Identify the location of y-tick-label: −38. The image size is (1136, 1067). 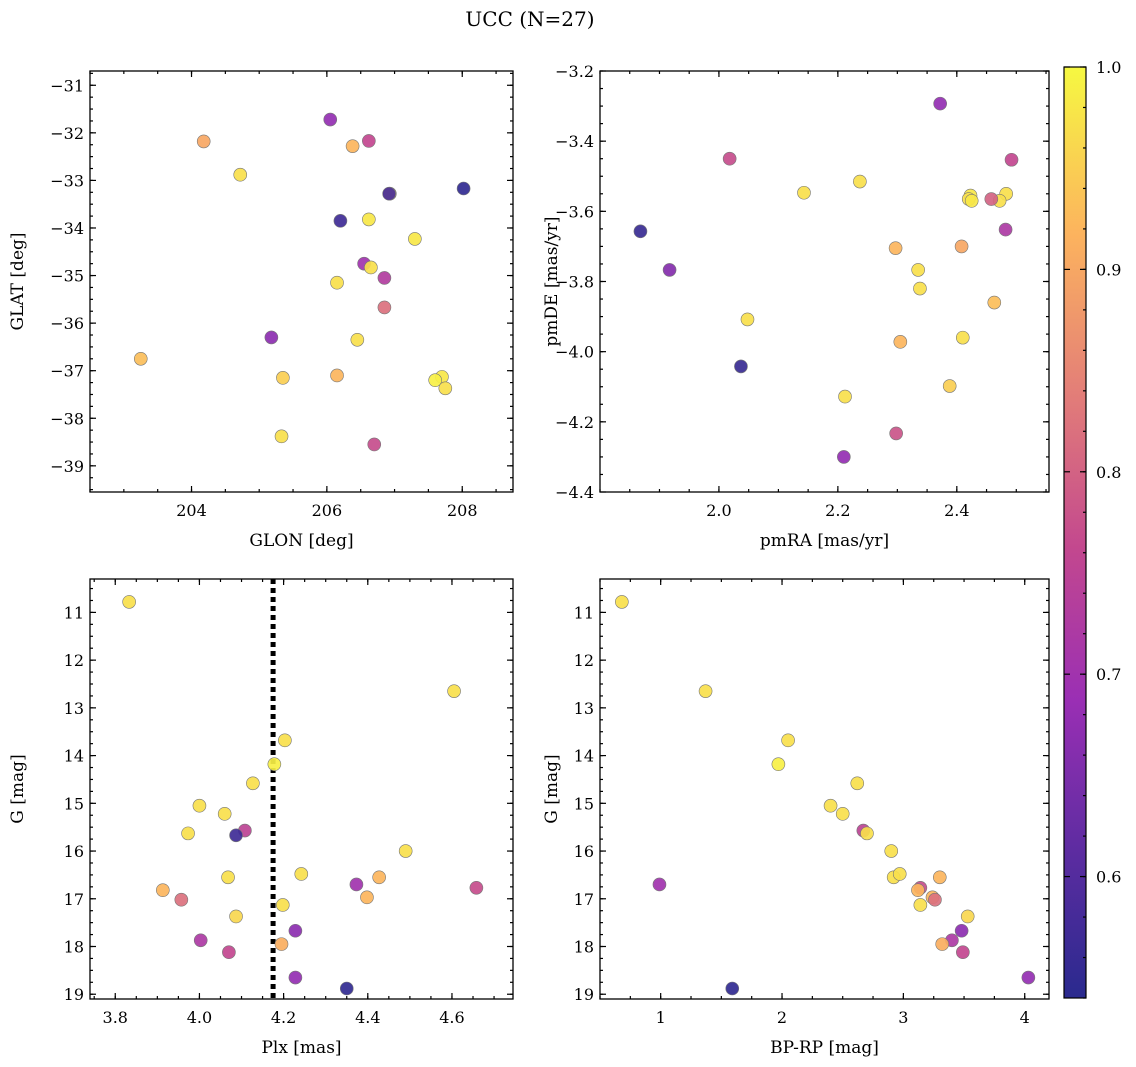
(67, 418).